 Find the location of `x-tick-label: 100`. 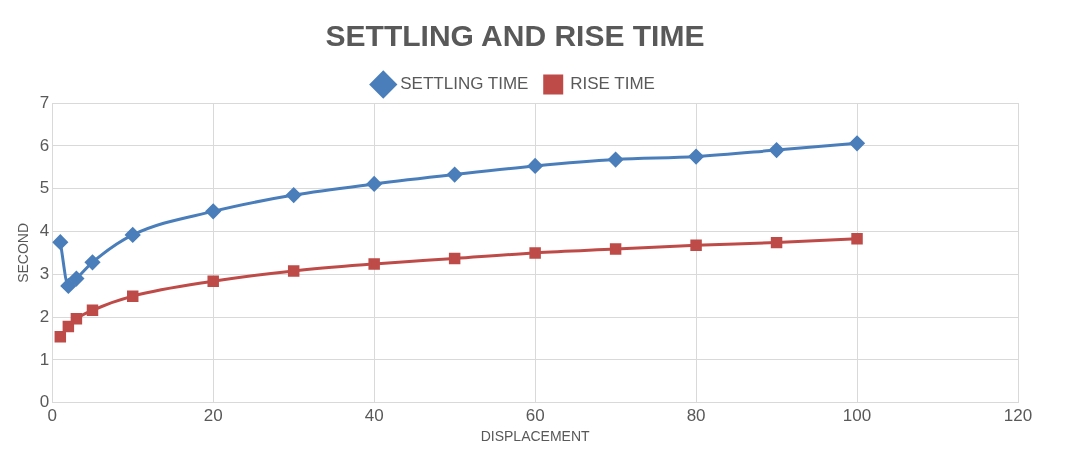

x-tick-label: 100 is located at coordinates (857, 415).